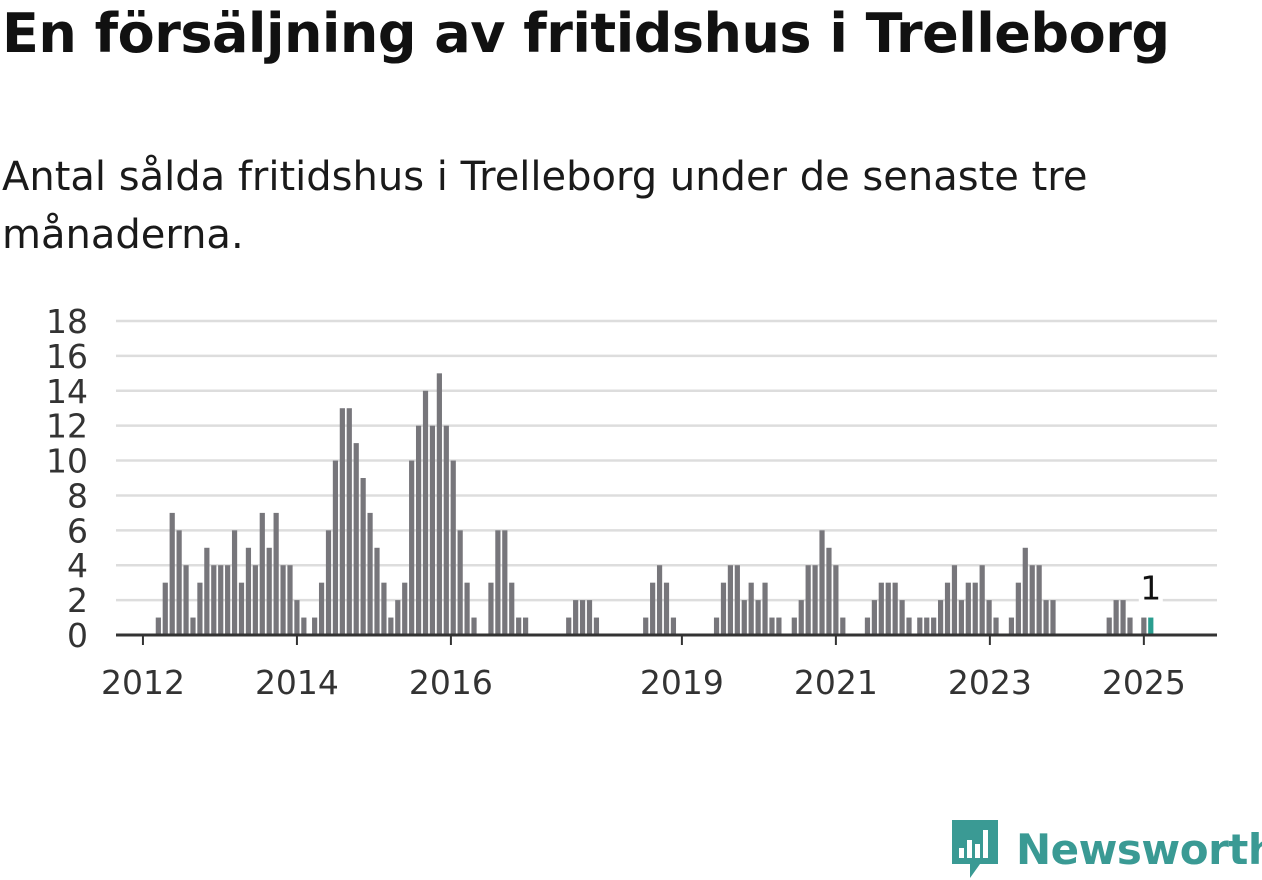  Describe the element at coordinates (682, 682) in the screenshot. I see `x-tick-label: 2019` at that location.